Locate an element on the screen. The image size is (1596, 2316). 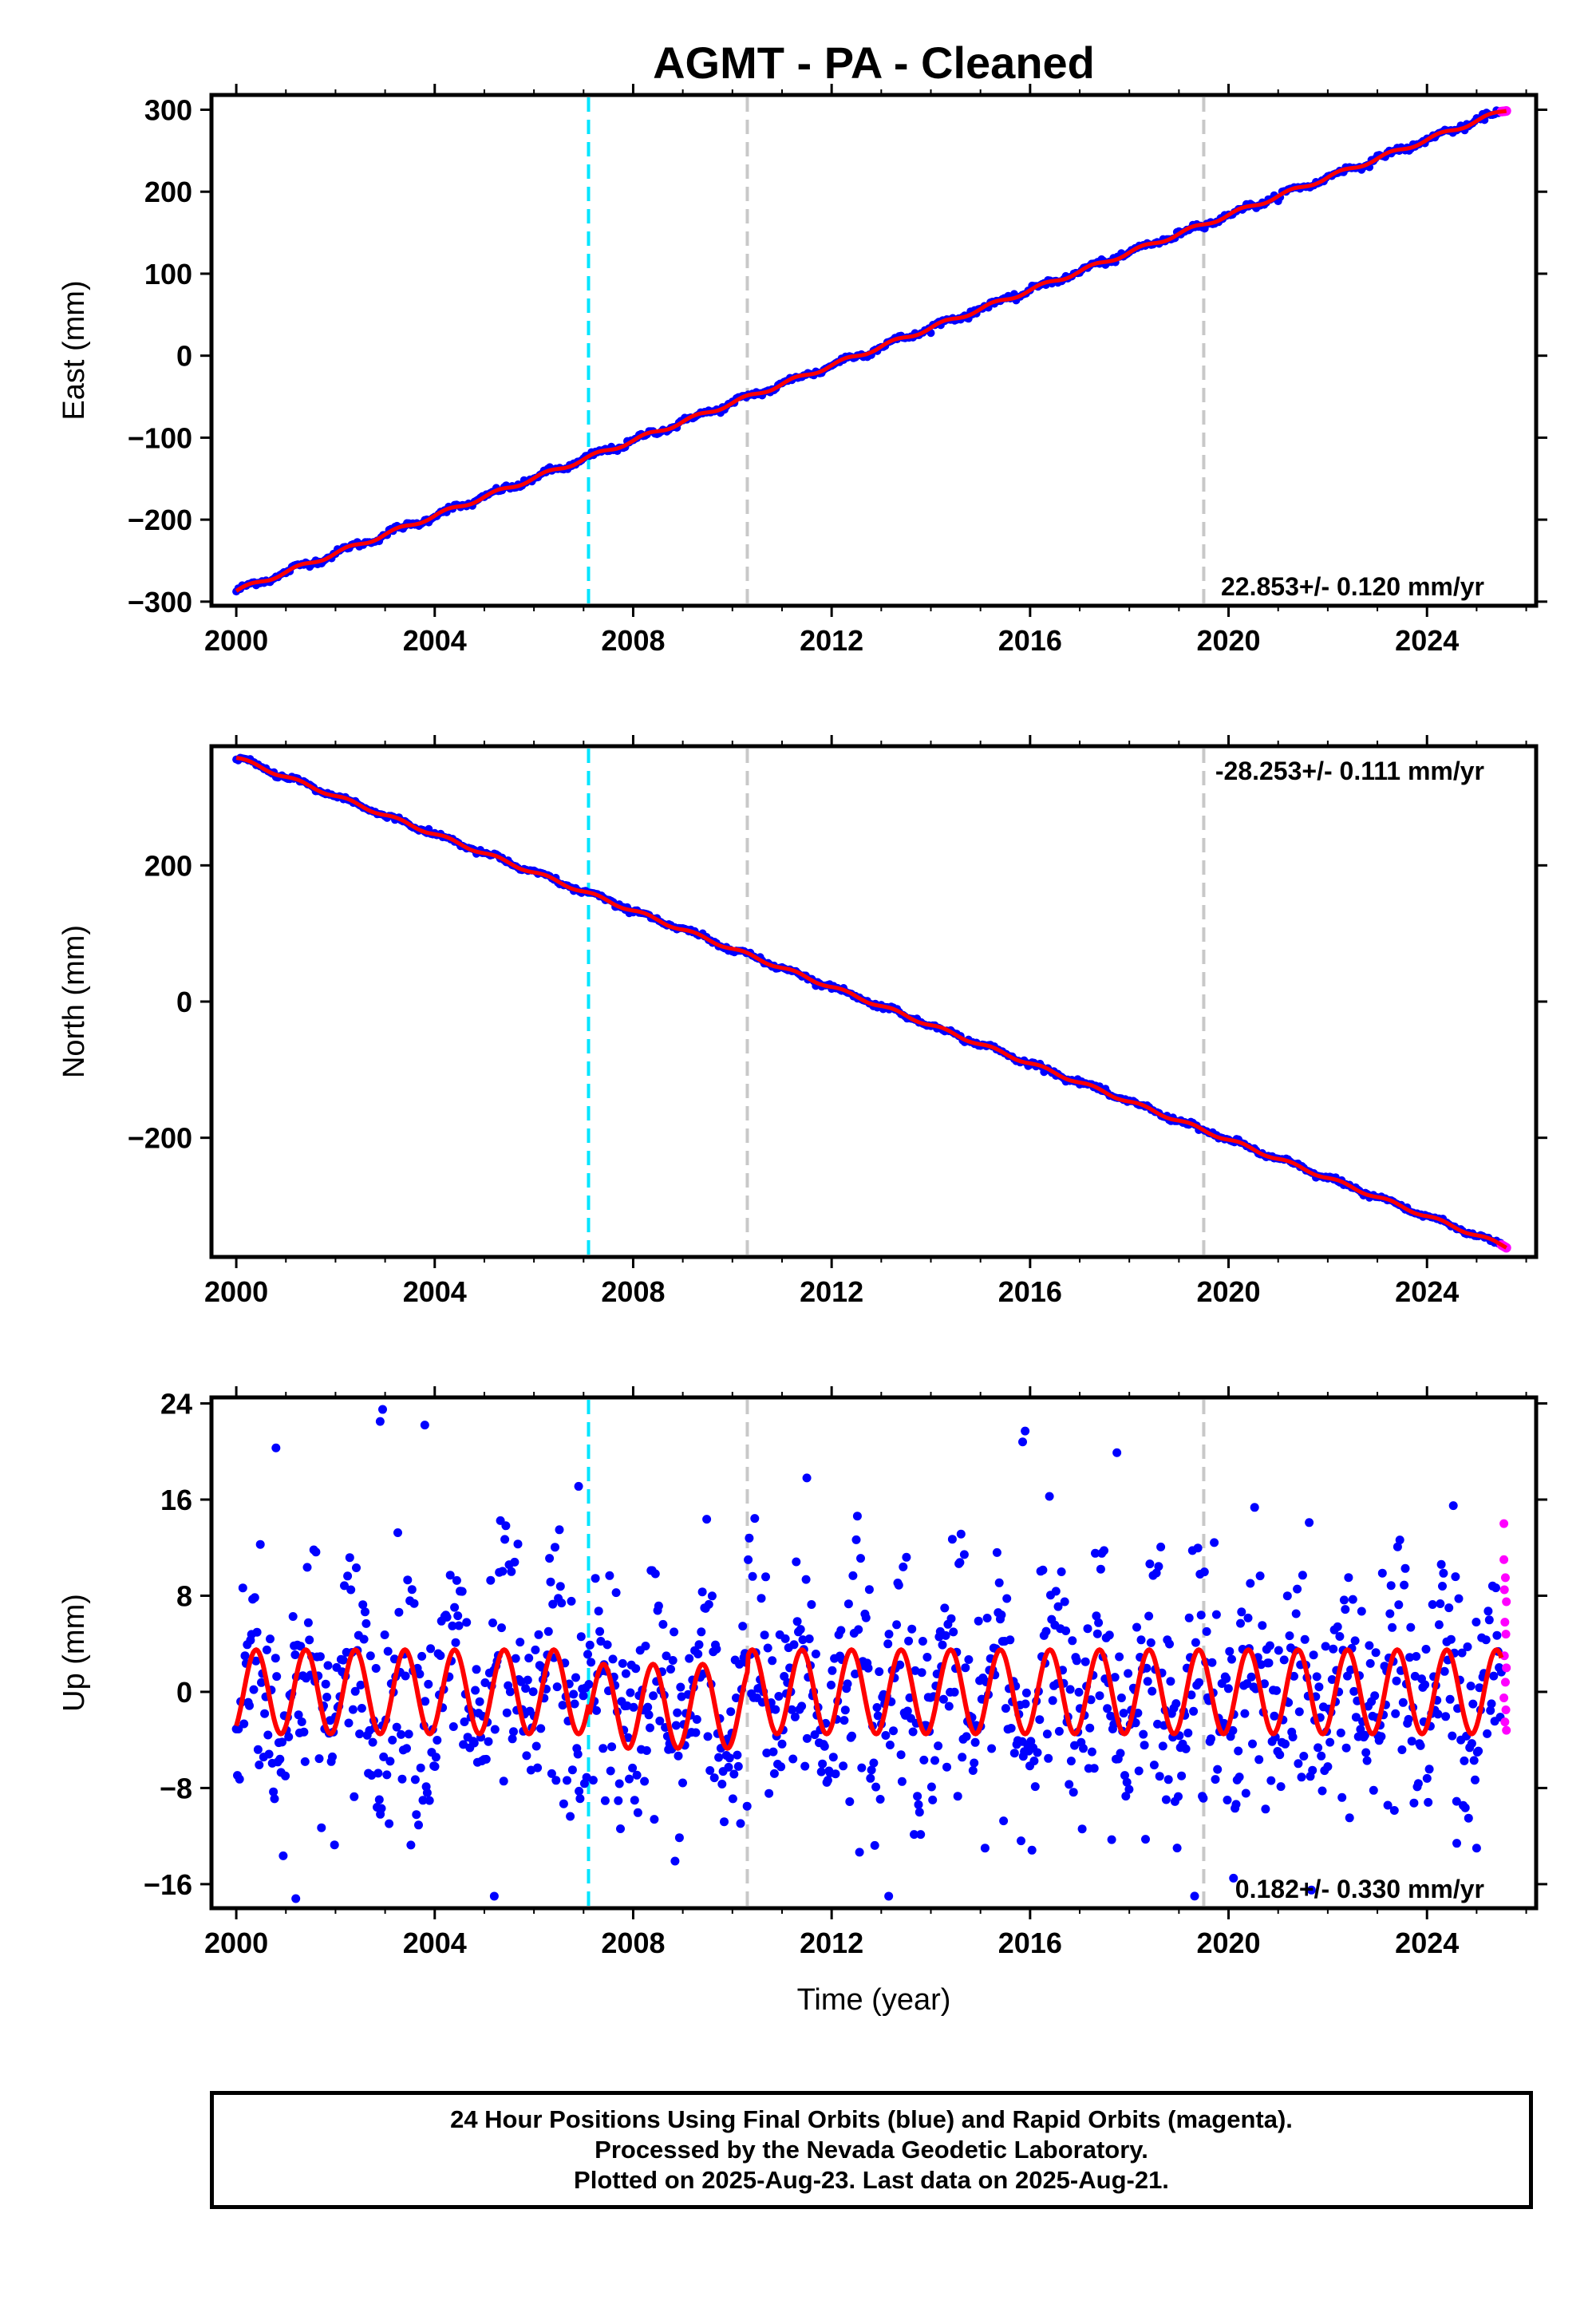
x-tick-label: 2000 is located at coordinates (236, 1291).